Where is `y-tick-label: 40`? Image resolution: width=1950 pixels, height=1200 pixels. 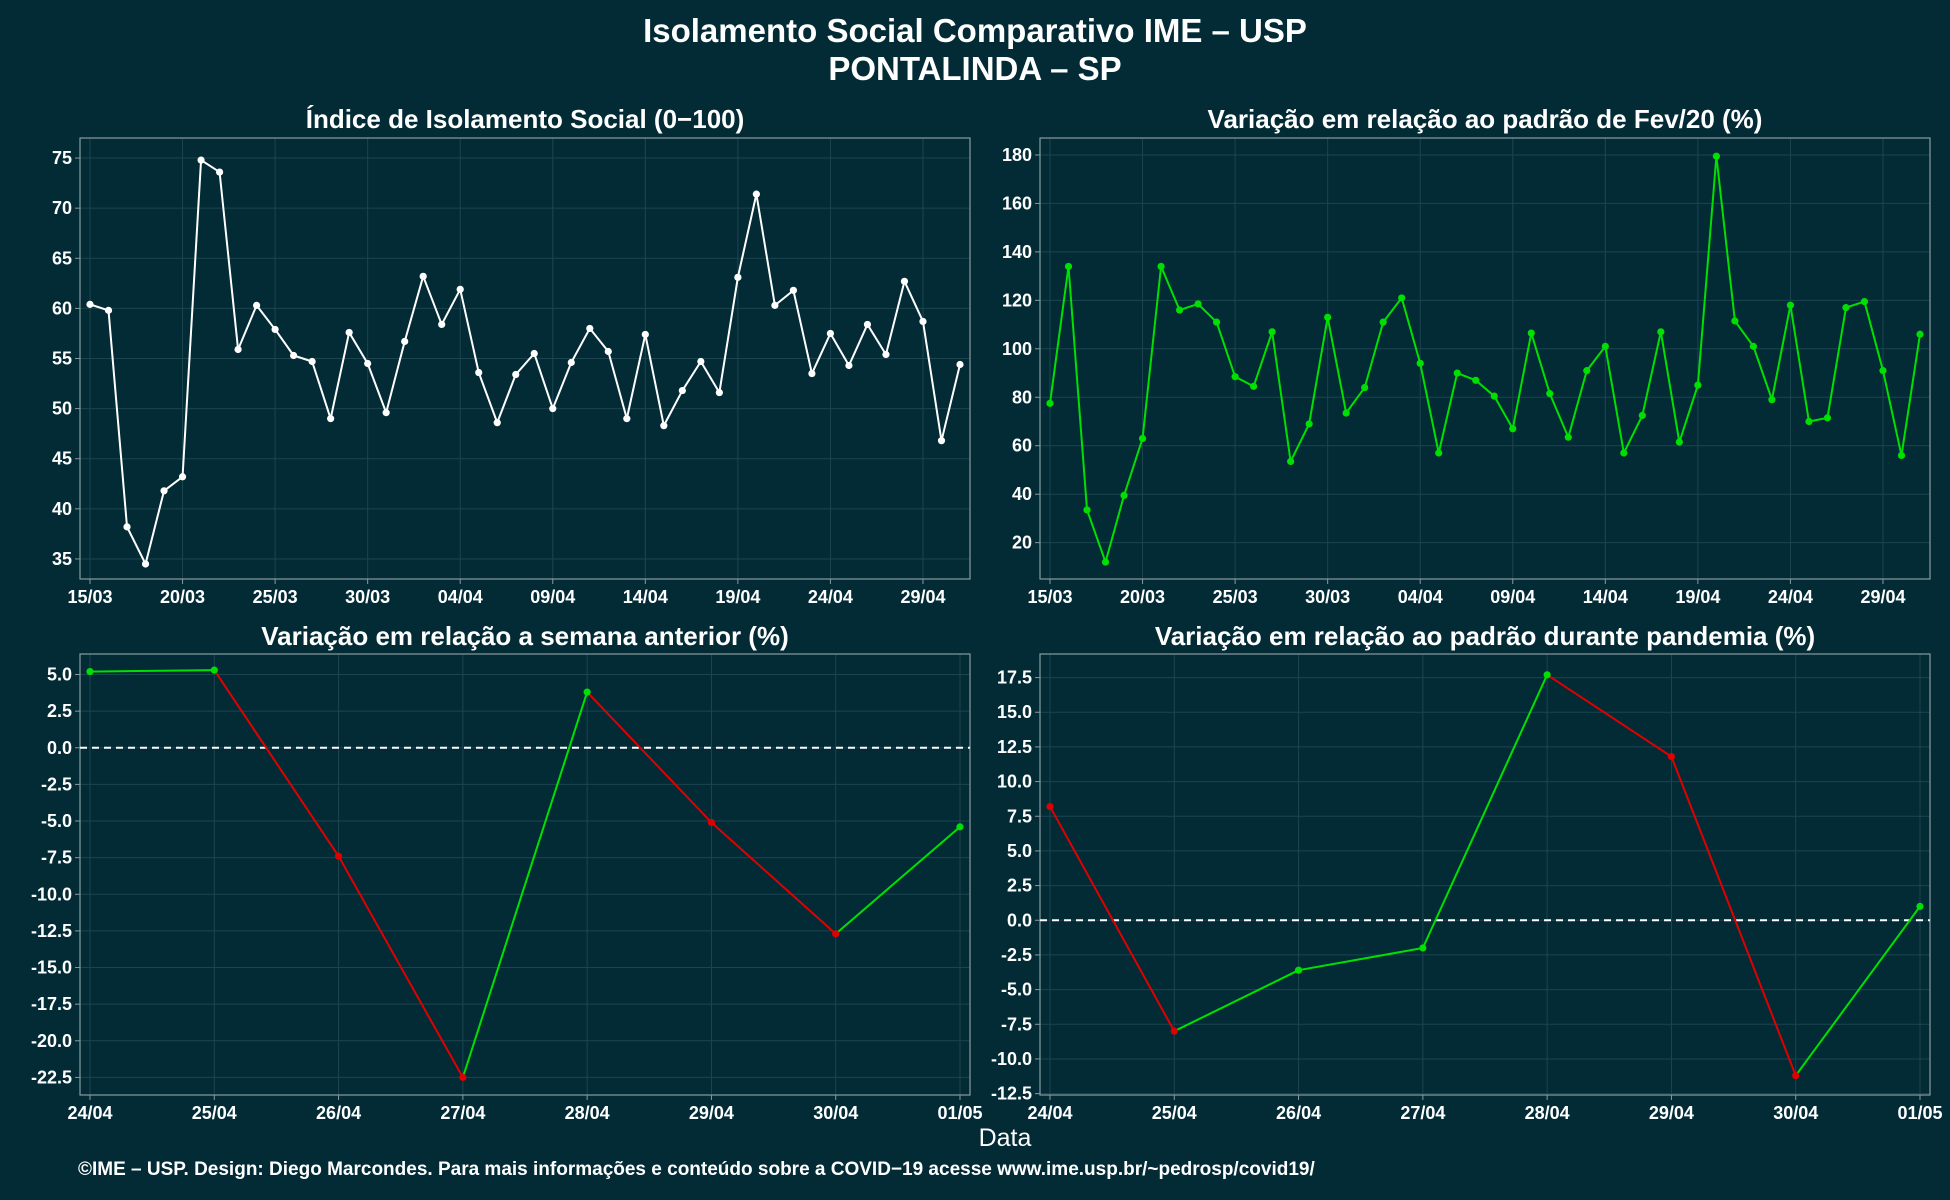 y-tick-label: 40 is located at coordinates (62, 509).